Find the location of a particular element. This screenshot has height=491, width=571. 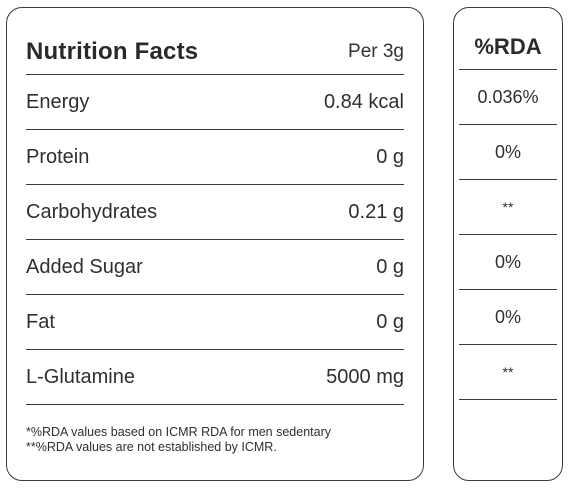

nutrient-label: Carbohydrates is located at coordinates (92, 211).